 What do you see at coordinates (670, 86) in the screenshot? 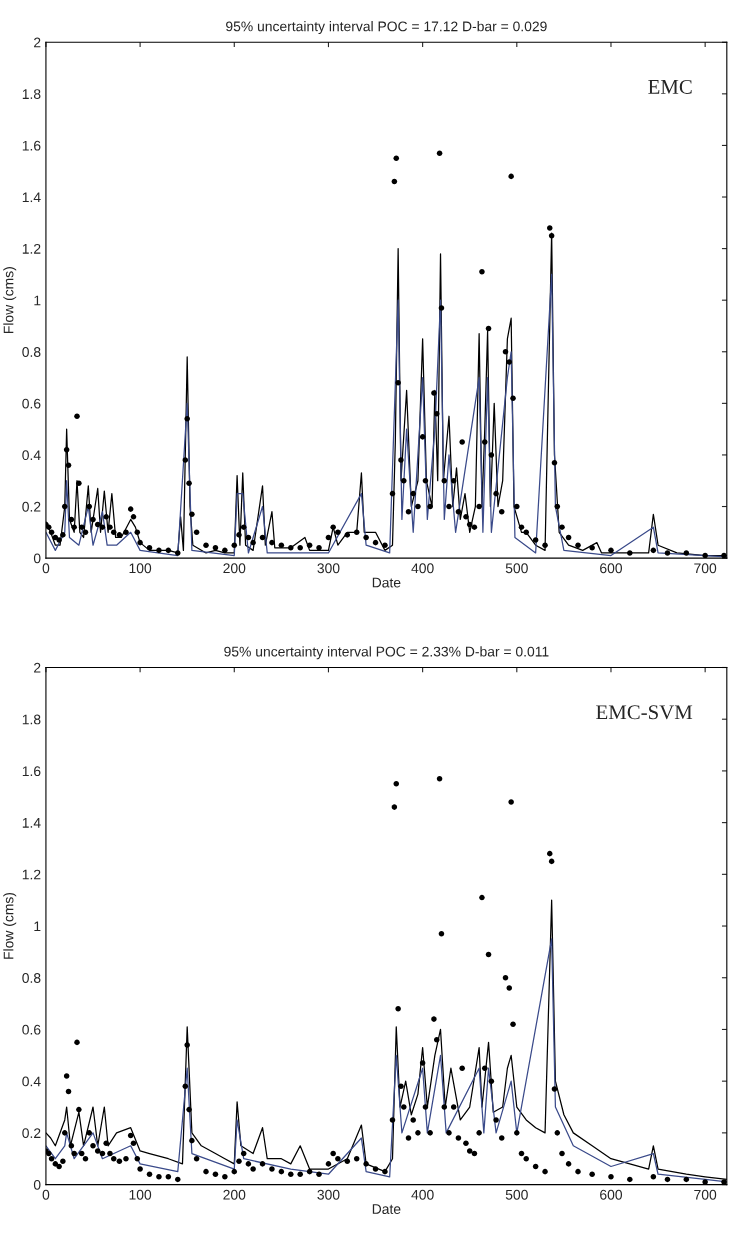
I see `annotation: EMC` at bounding box center [670, 86].